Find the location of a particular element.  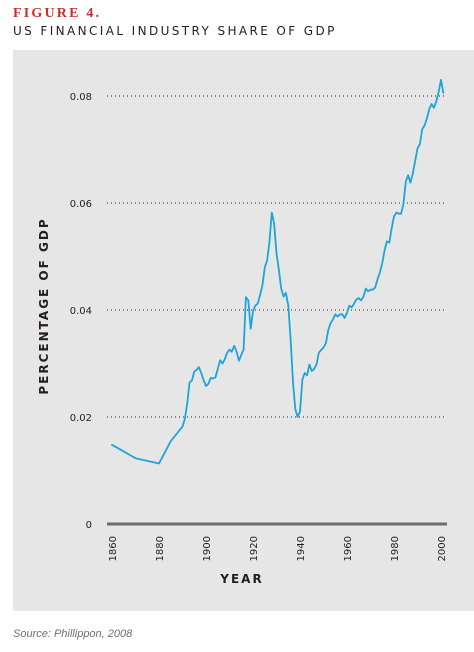

y-tick-labels: 0 0.02 0.04 0.06 0.08 is located at coordinates (81, 311).